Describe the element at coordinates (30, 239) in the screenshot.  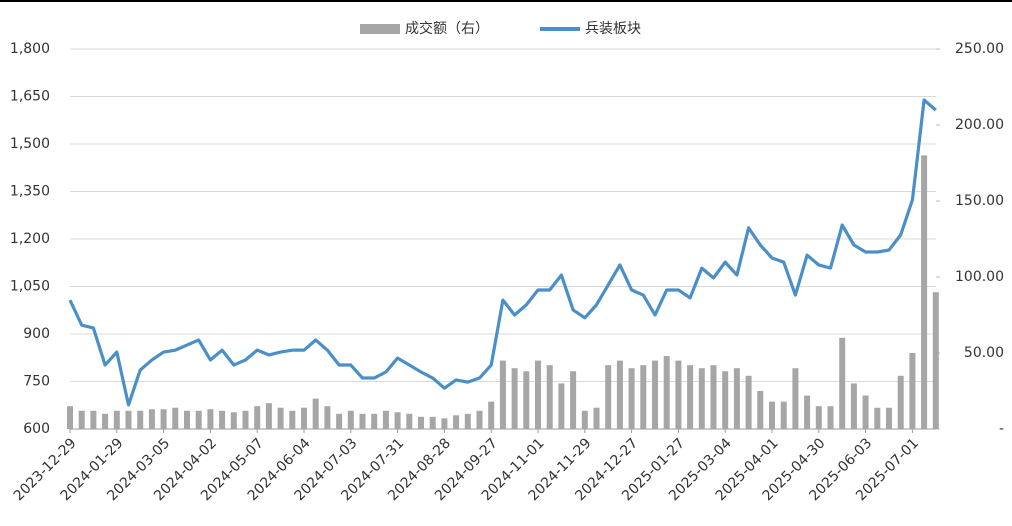
I see `y-tick-label: 1,200` at that location.